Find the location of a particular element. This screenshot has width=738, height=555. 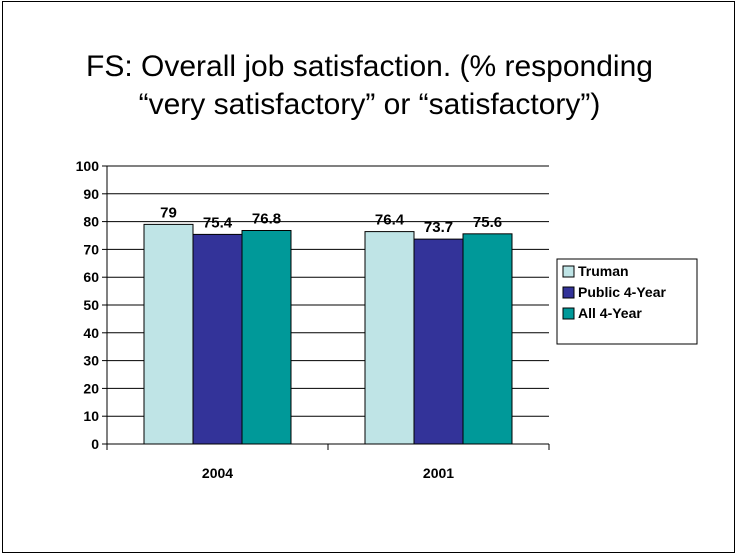

y-tick-label: 80 is located at coordinates (91, 222).